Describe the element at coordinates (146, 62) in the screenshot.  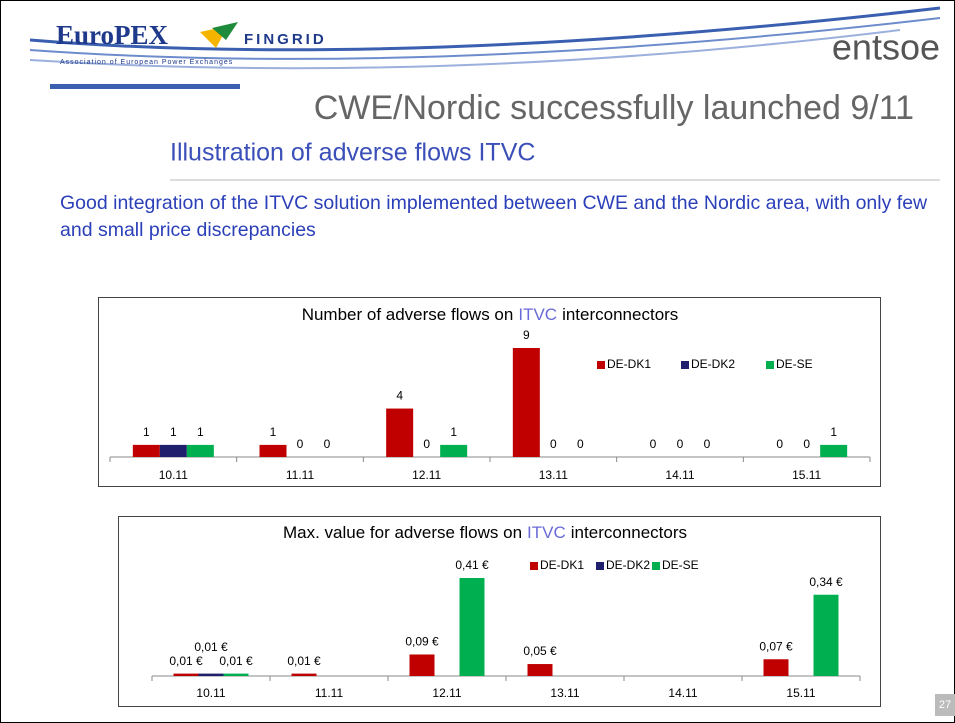
I see `logo-europex-sub: Association of European Power Exchanges` at that location.